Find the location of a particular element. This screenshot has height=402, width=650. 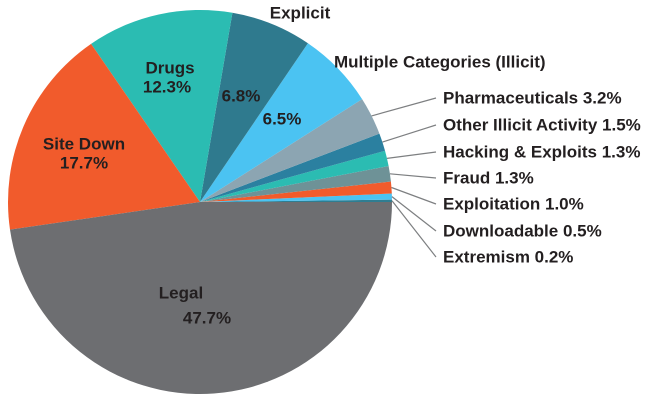

slice-label-extremism: Extremism 0.2% is located at coordinates (508, 257).